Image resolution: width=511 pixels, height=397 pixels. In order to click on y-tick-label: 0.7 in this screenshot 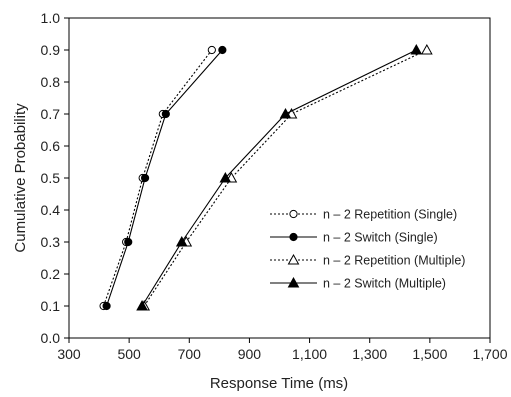, I will do `click(51, 114)`.